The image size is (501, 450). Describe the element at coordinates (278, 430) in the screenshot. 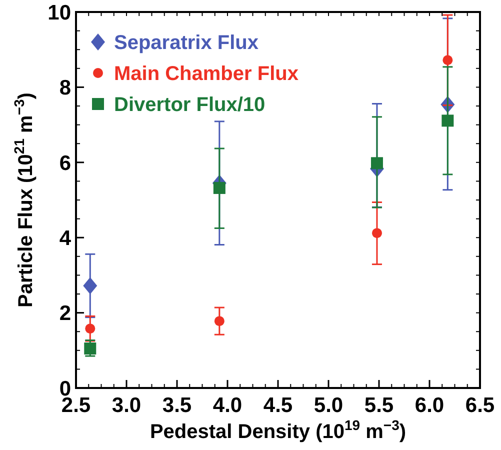

I see `x-axis-title: Pedestal Density (10$^{19}$ m$^{−3}$)` at that location.